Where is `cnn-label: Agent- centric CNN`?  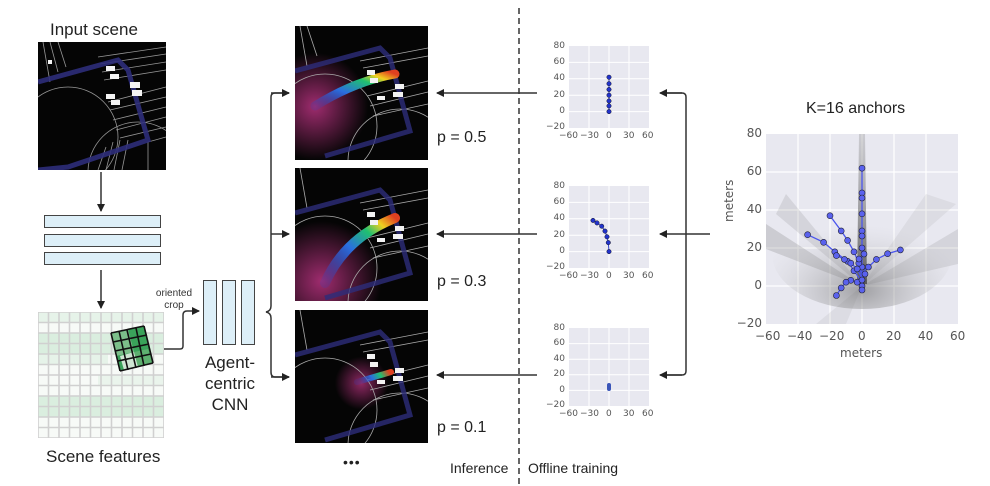 cnn-label: Agent- centric CNN is located at coordinates (230, 383).